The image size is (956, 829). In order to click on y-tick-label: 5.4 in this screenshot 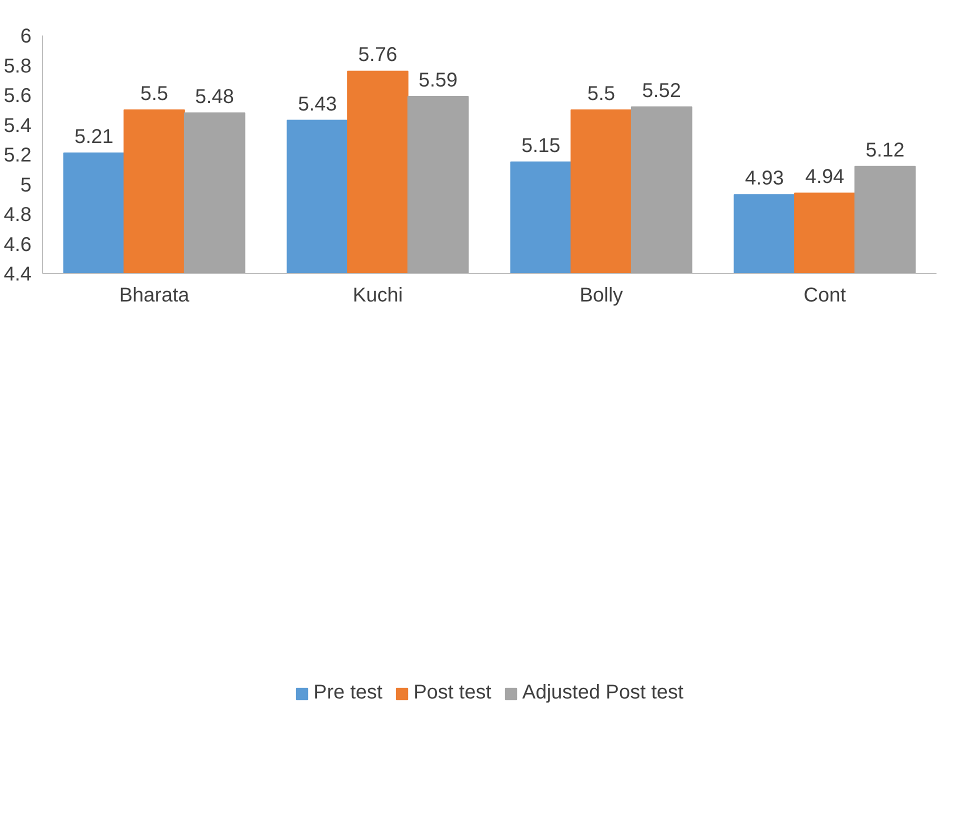, I will do `click(18, 125)`.